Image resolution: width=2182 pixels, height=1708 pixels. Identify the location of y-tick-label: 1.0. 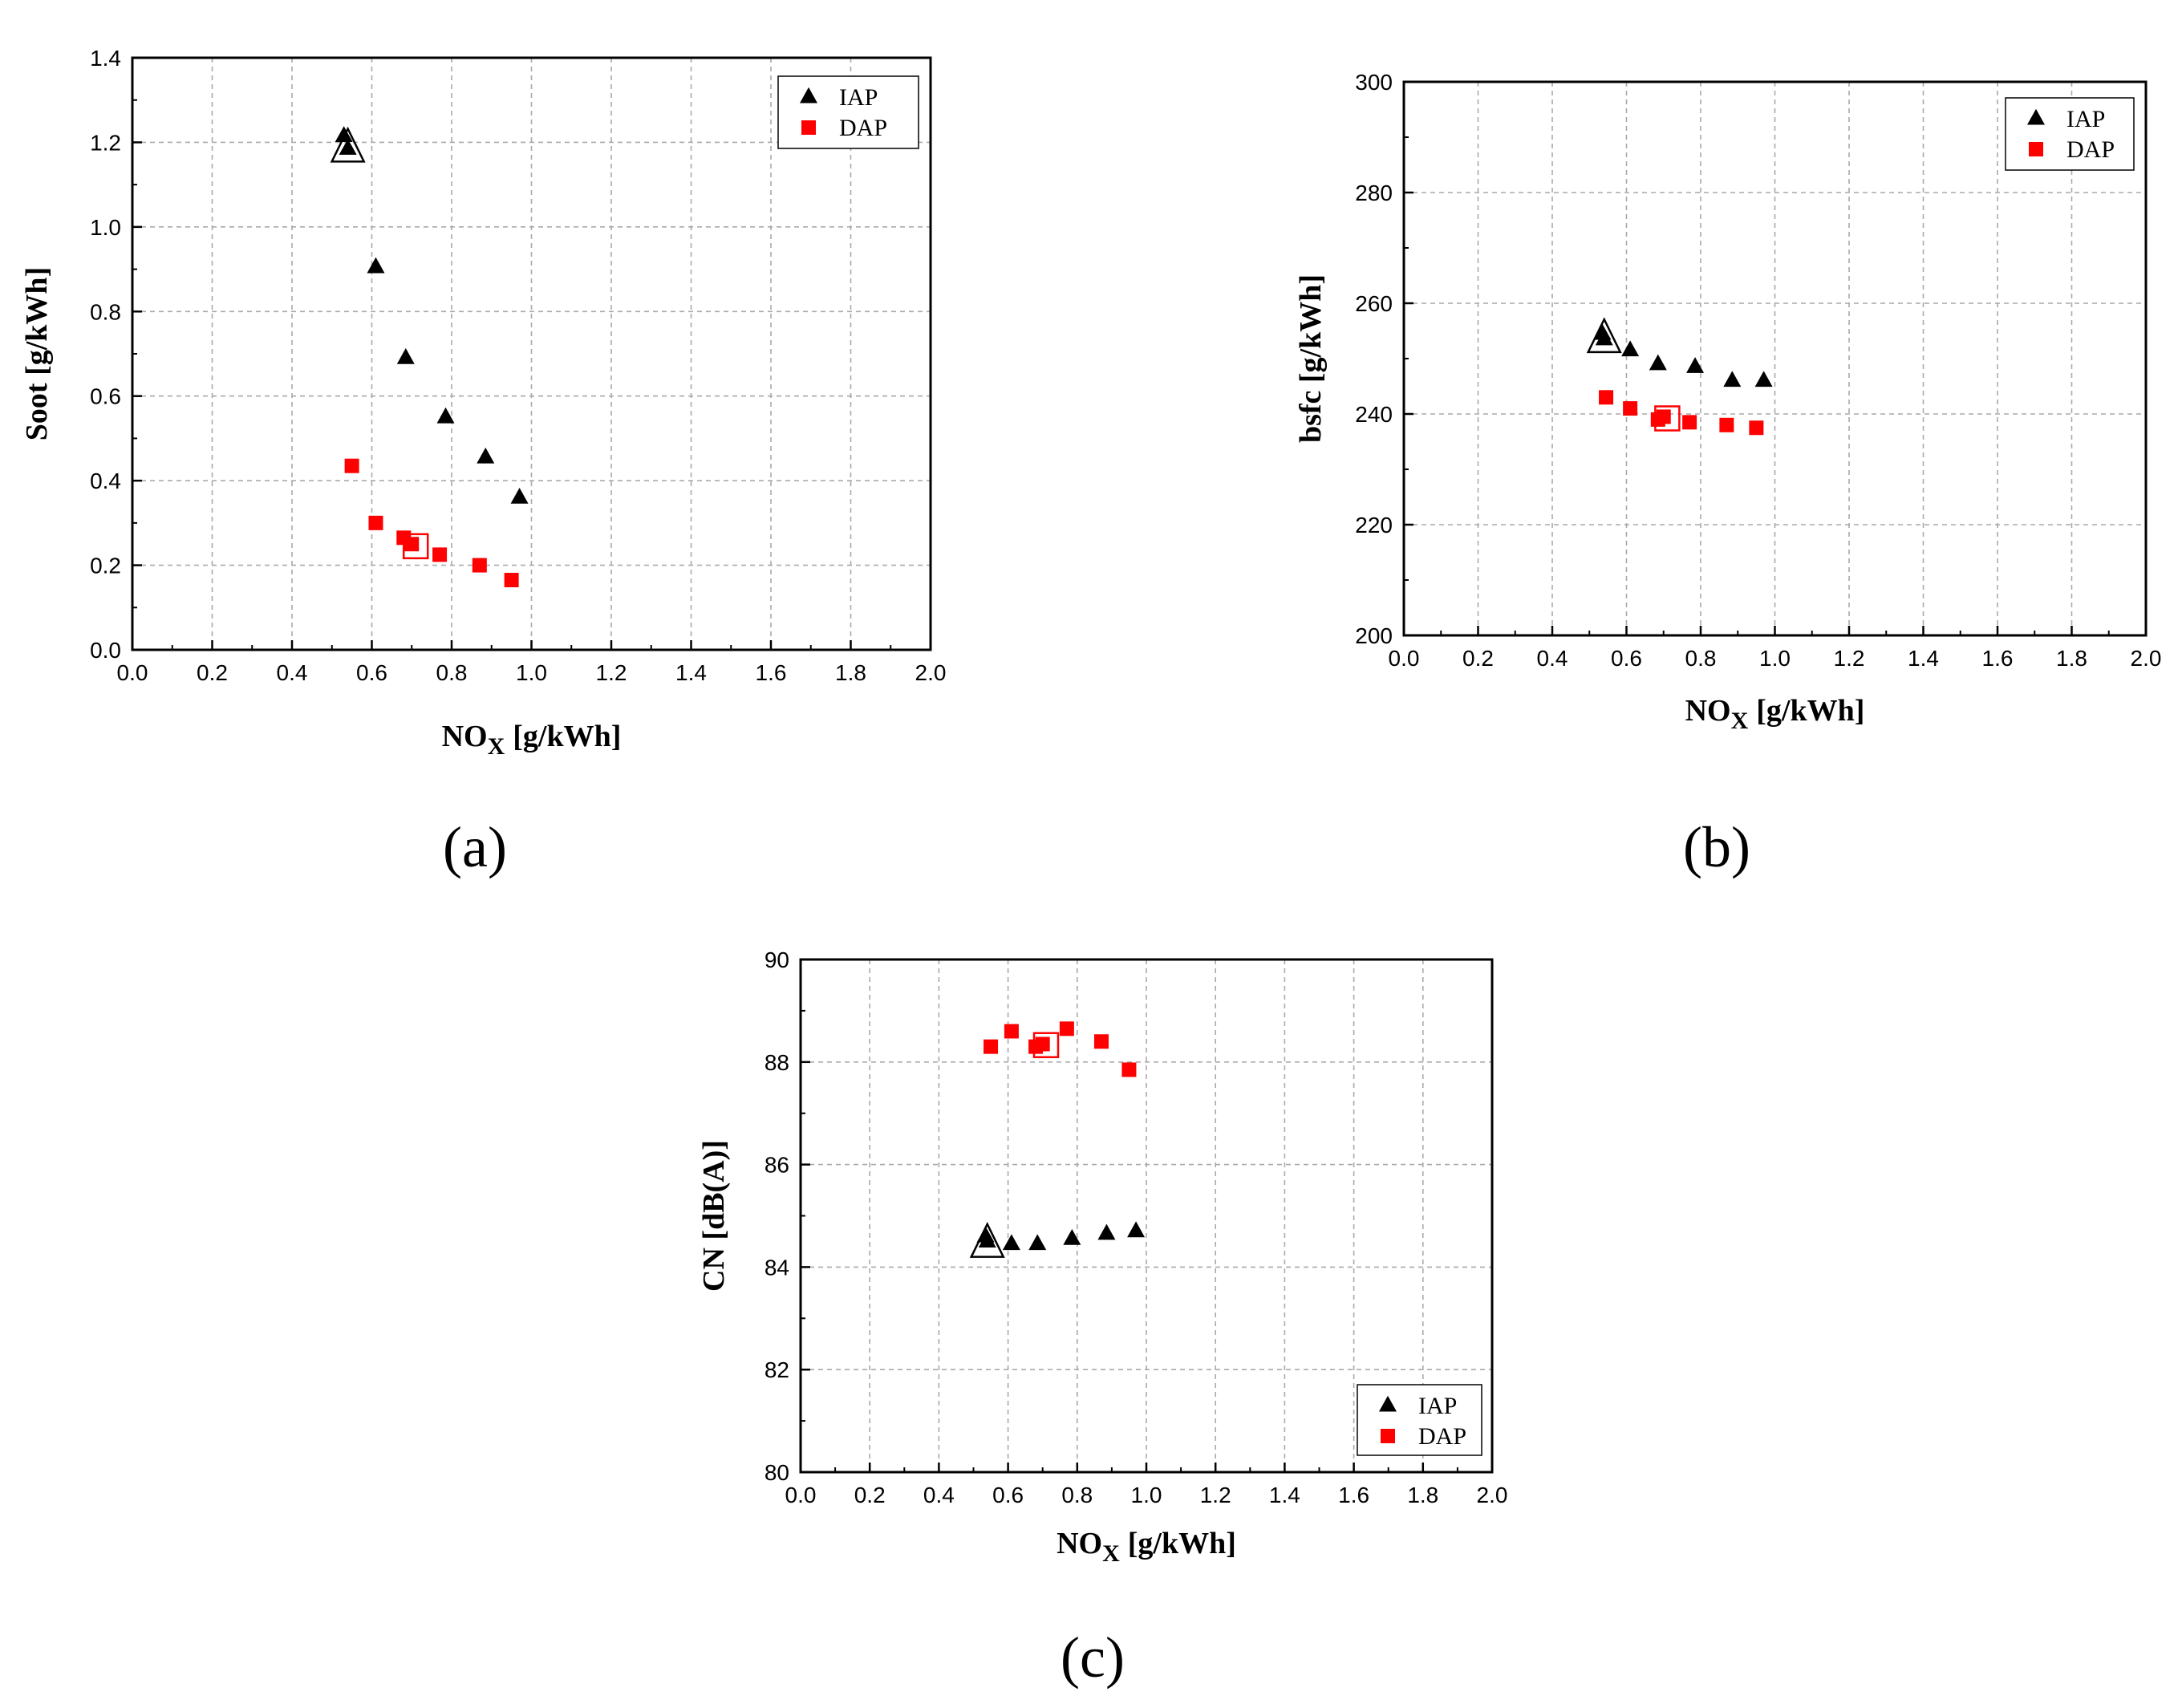
(105, 228).